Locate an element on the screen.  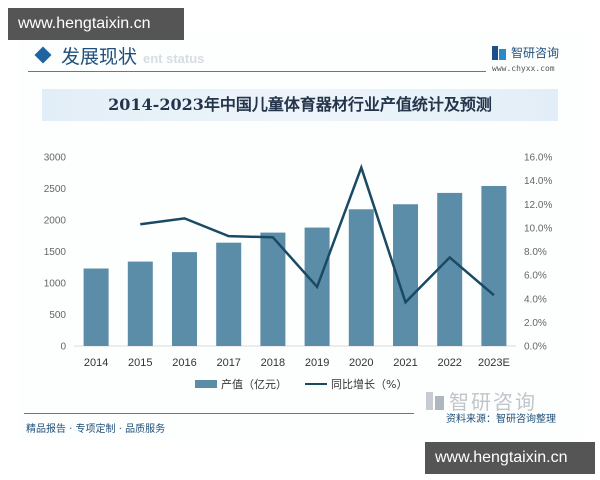
footer-brand-watermark: 智研咨询 is located at coordinates (481, 400).